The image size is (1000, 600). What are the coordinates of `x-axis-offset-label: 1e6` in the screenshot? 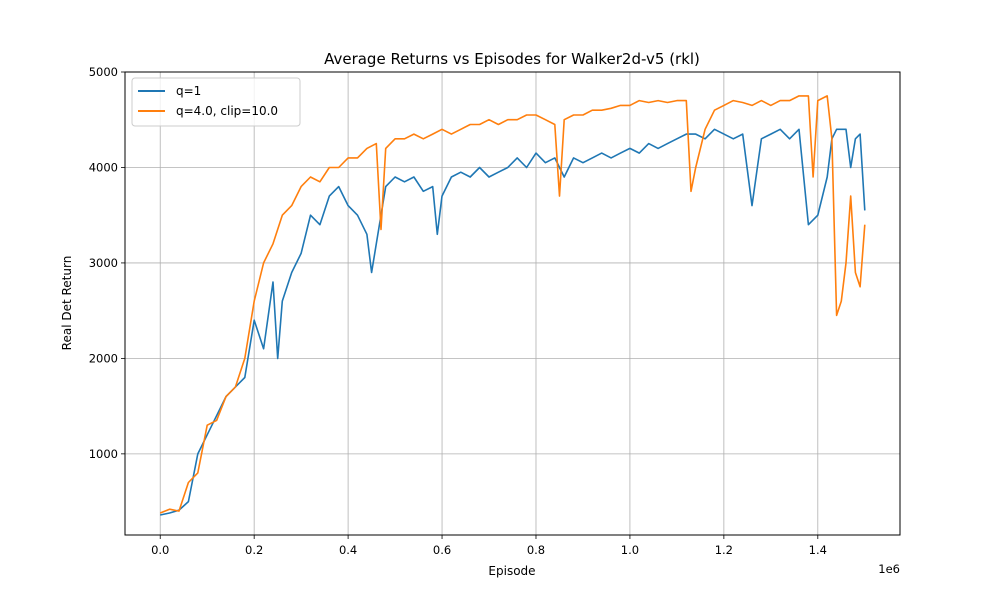 It's located at (889, 569).